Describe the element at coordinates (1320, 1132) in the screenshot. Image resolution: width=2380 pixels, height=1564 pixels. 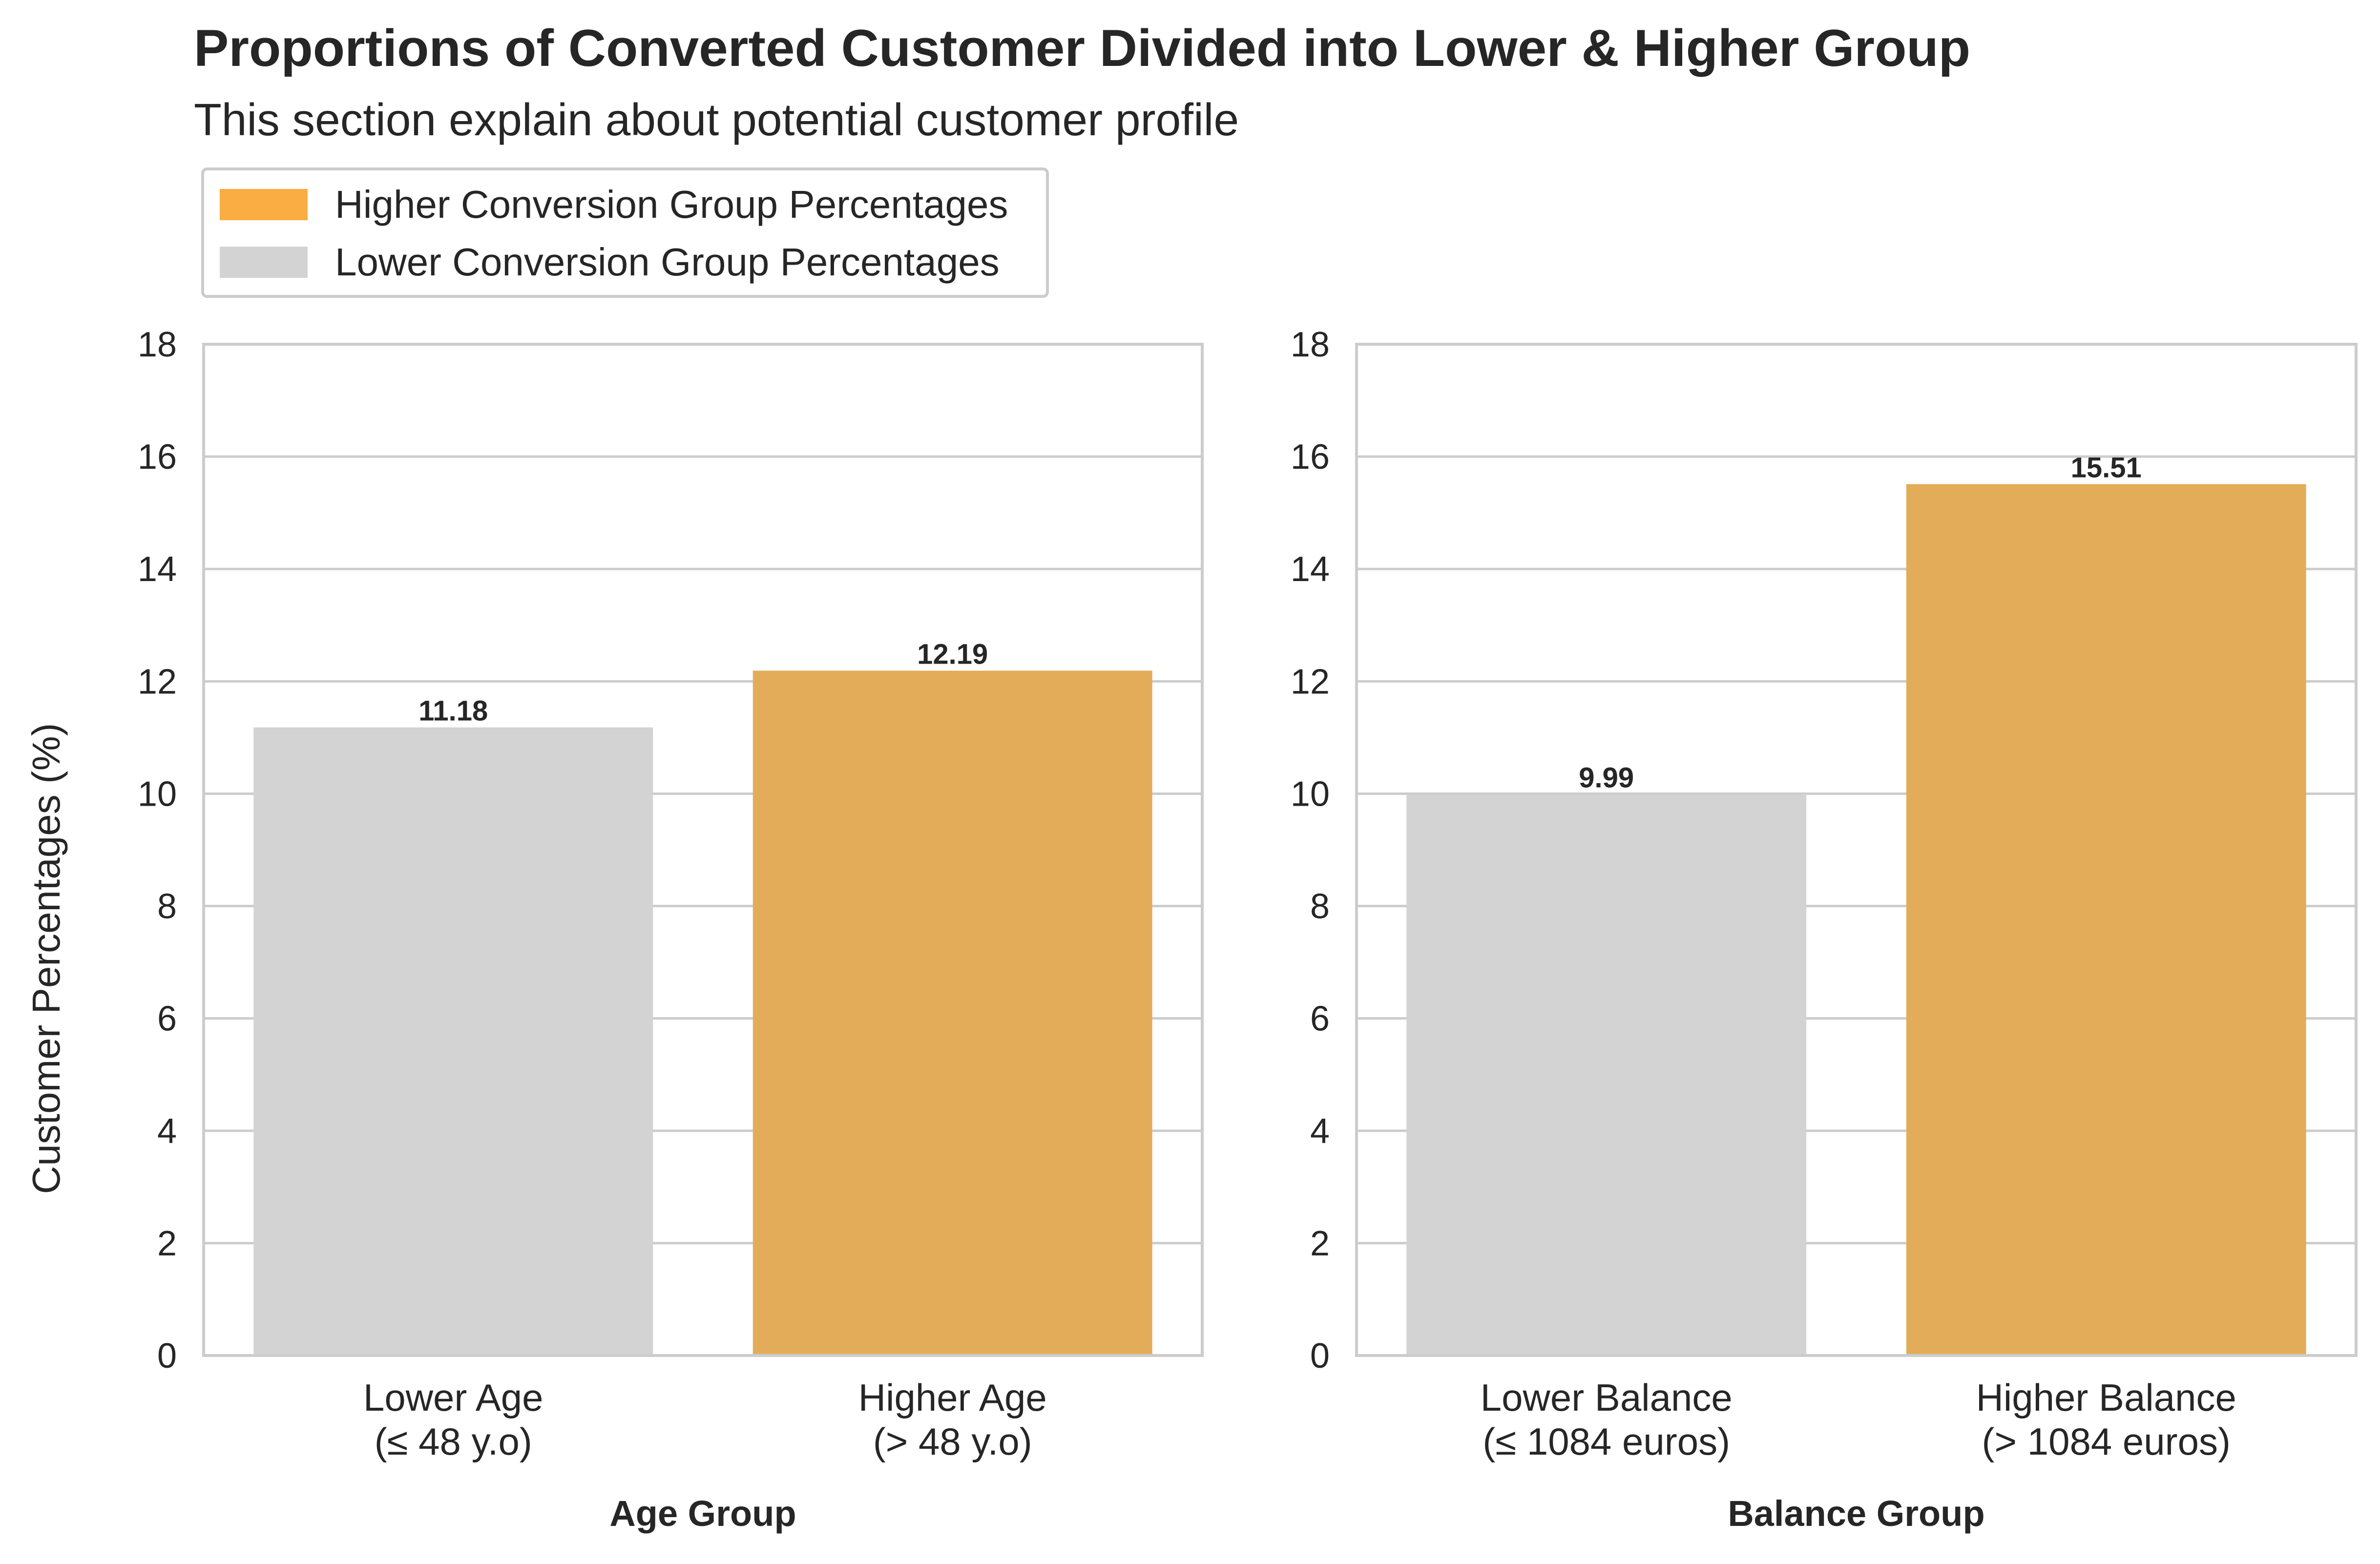
I see `panel2-y-tick-label: 4` at that location.